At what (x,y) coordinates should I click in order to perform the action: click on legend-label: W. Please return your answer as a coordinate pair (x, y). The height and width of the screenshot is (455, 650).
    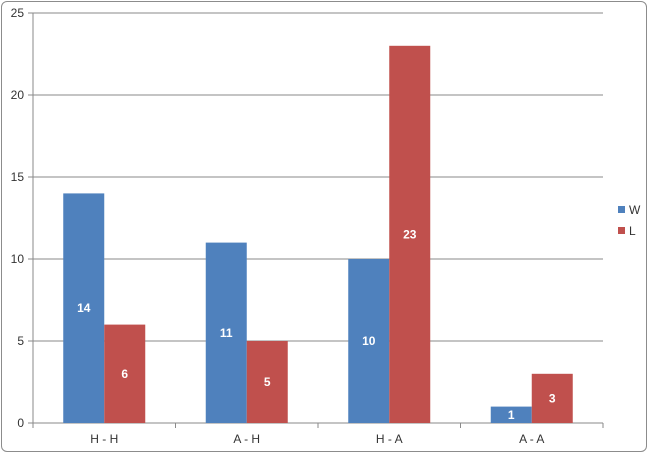
    Looking at the image, I should click on (635, 210).